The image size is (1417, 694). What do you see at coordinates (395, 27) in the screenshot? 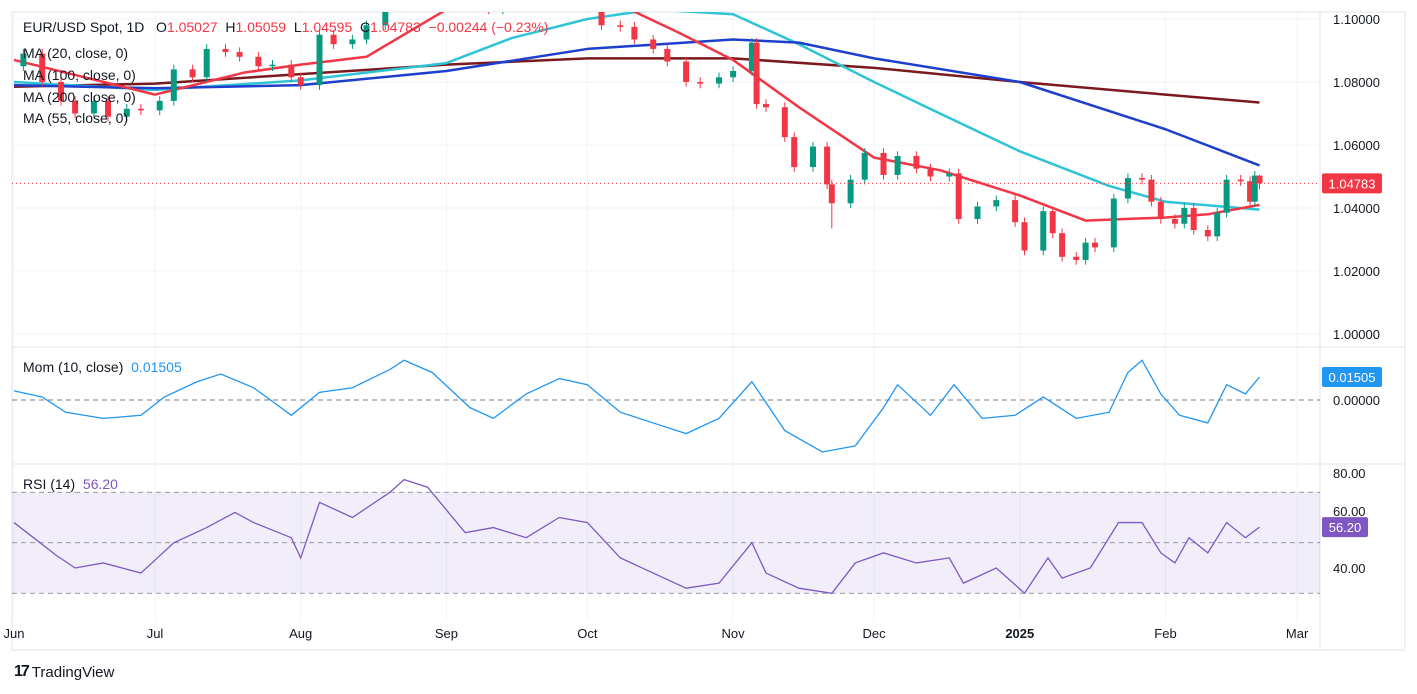
I see `close-value: 1.04783` at bounding box center [395, 27].